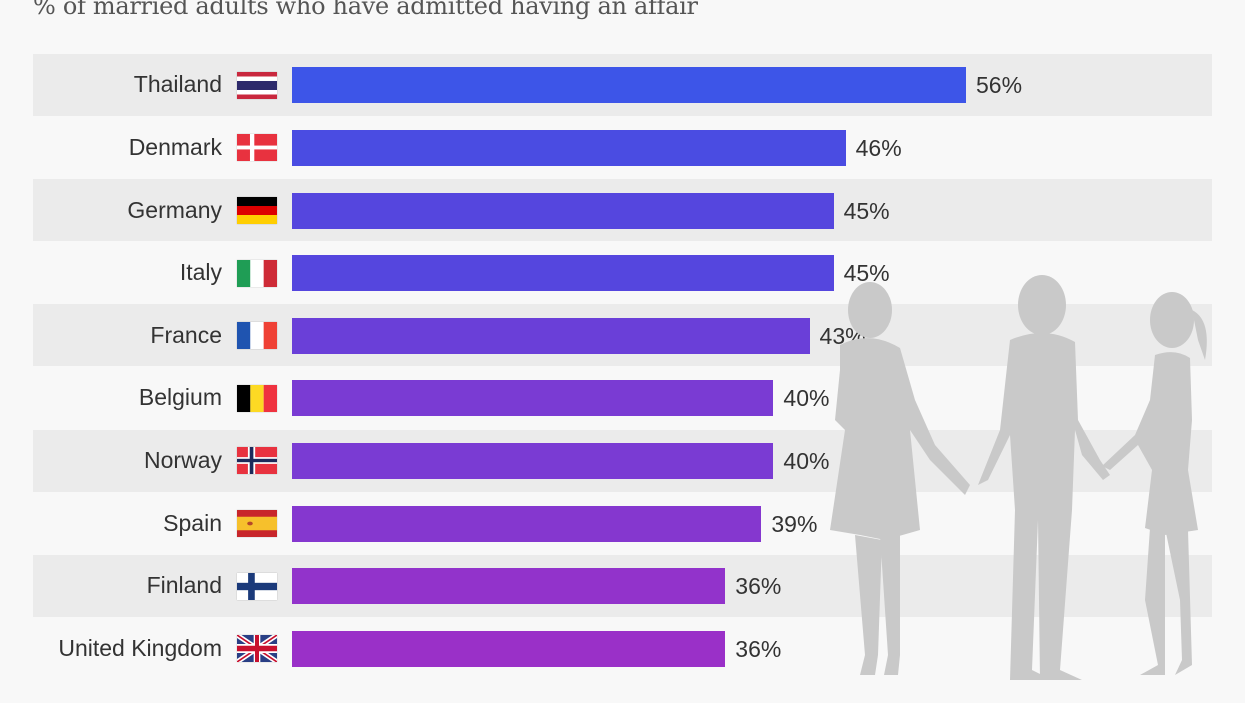  I want to click on category-label: Italy, so click(200, 272).